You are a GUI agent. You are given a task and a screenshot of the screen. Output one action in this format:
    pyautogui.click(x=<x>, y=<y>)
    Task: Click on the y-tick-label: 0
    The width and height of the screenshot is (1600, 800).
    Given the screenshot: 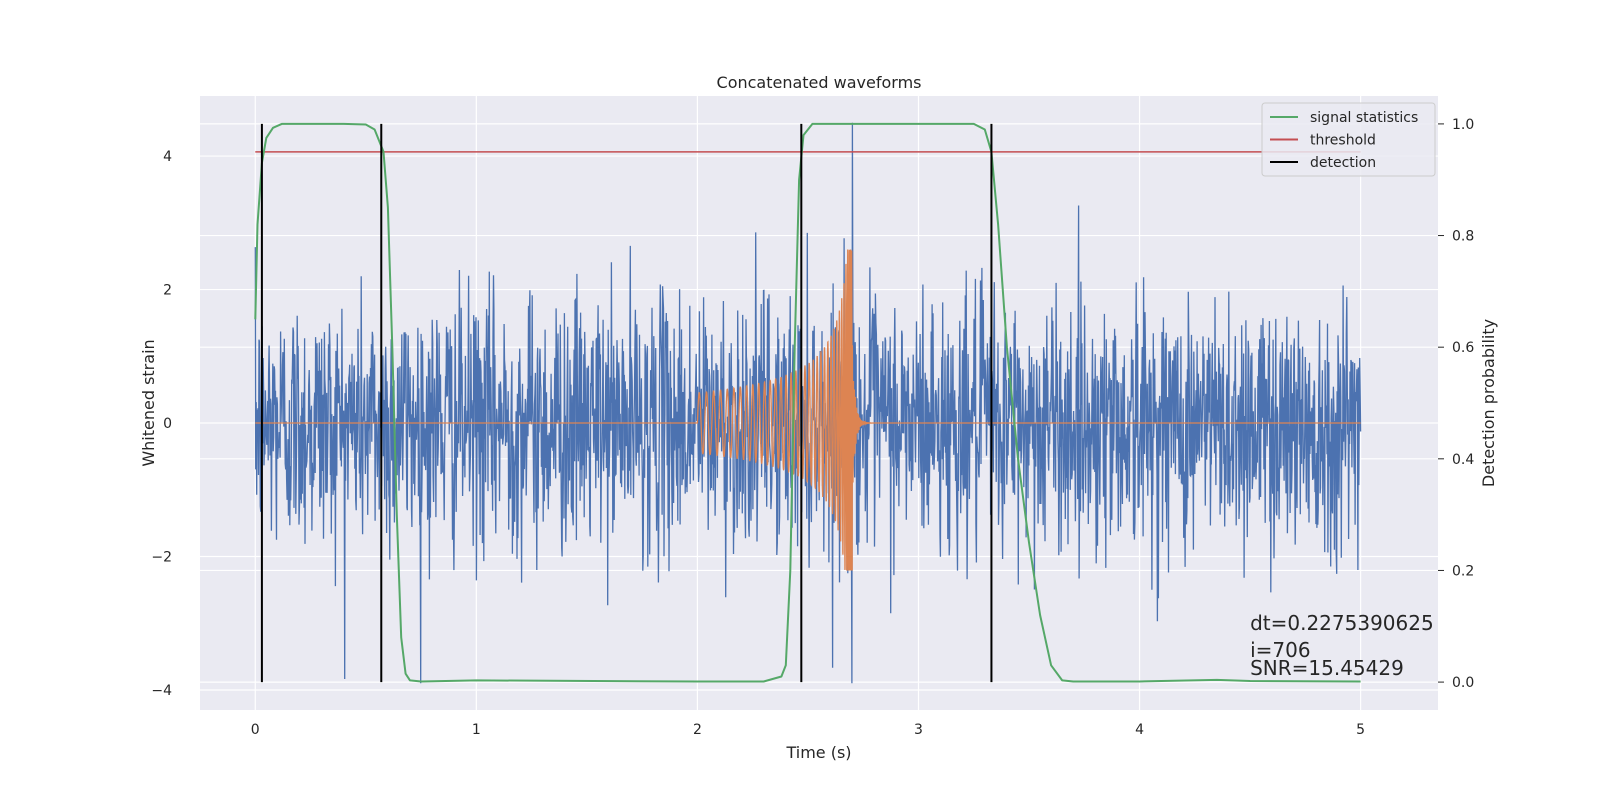 What is the action you would take?
    pyautogui.click(x=167, y=424)
    